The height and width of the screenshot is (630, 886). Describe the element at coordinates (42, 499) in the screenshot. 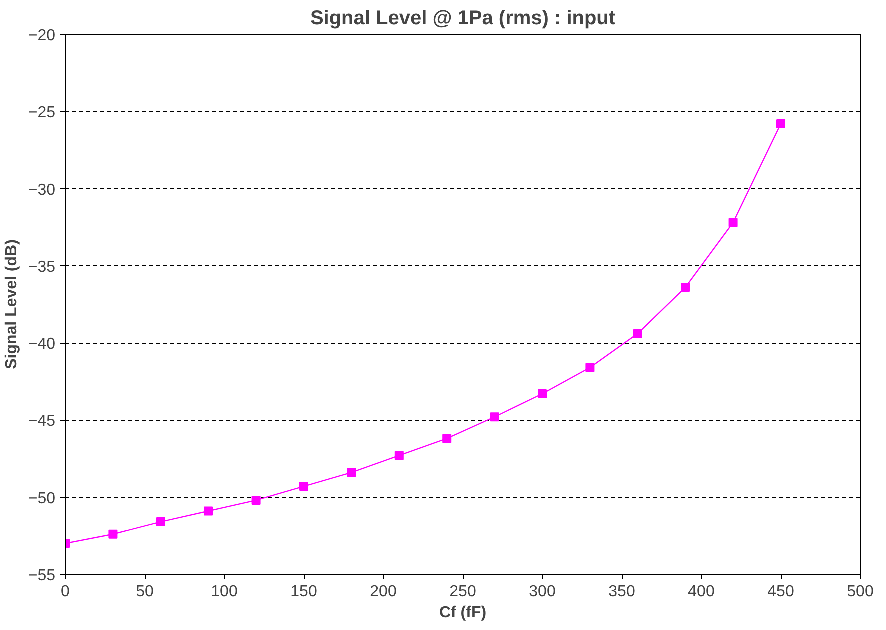

I see `y-tick-label: −50` at that location.